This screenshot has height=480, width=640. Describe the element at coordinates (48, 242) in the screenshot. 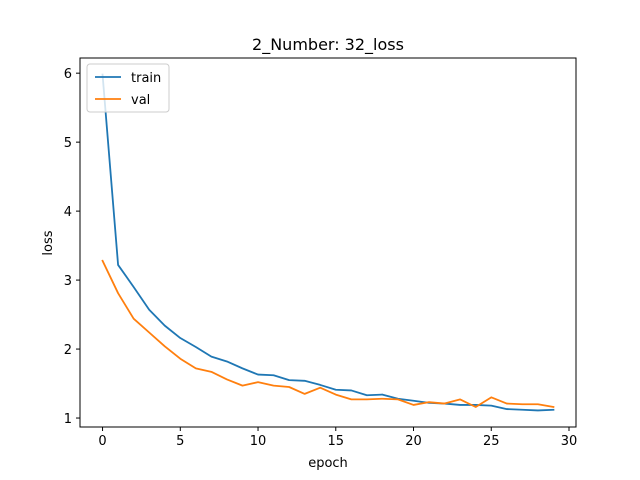

I see `y-axis-label: loss` at that location.